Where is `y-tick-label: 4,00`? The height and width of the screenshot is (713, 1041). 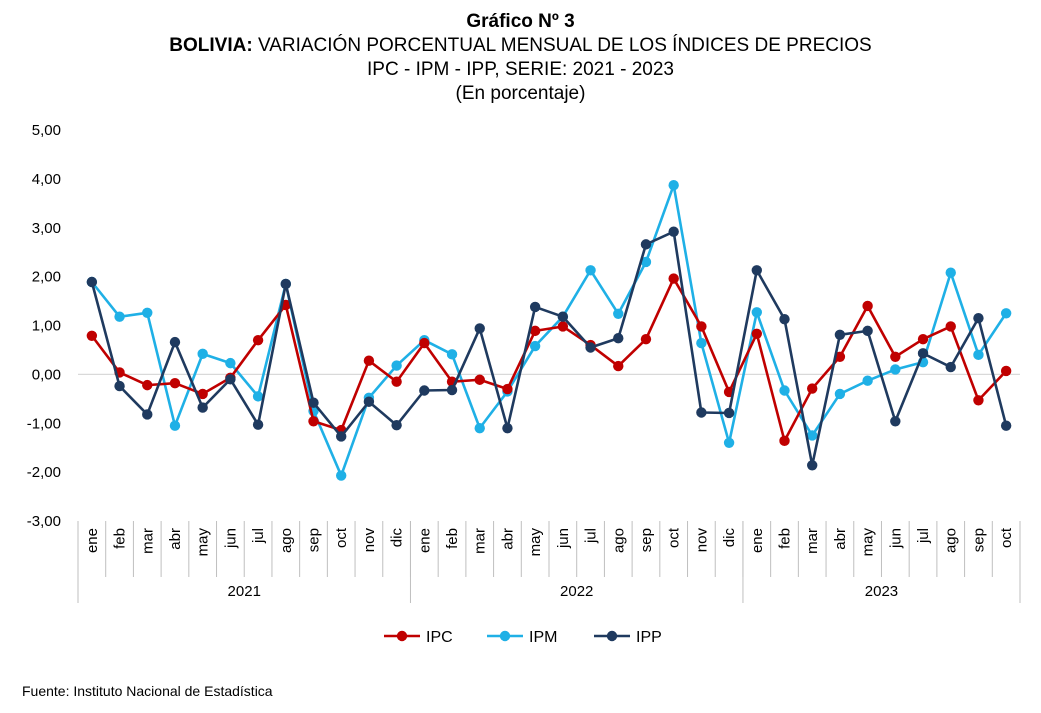
y-tick-label: 4,00 is located at coordinates (46, 179).